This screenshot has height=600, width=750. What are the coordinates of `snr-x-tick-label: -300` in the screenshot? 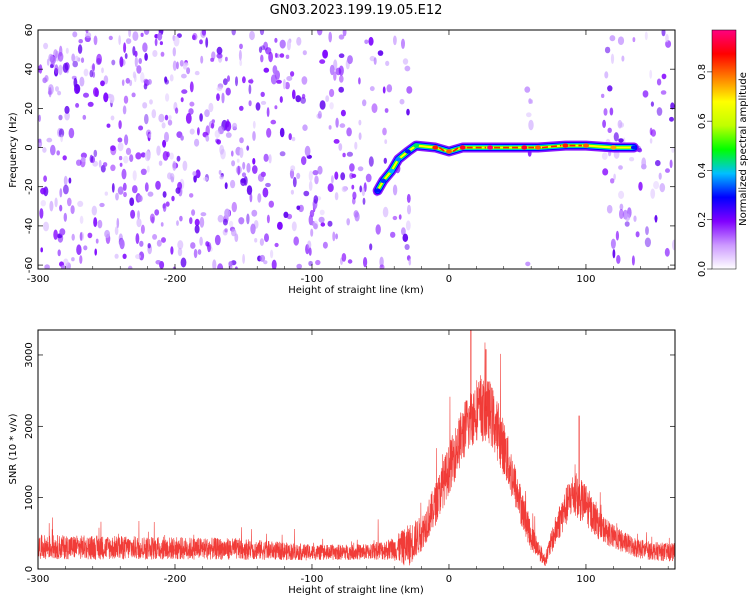 It's located at (38, 579).